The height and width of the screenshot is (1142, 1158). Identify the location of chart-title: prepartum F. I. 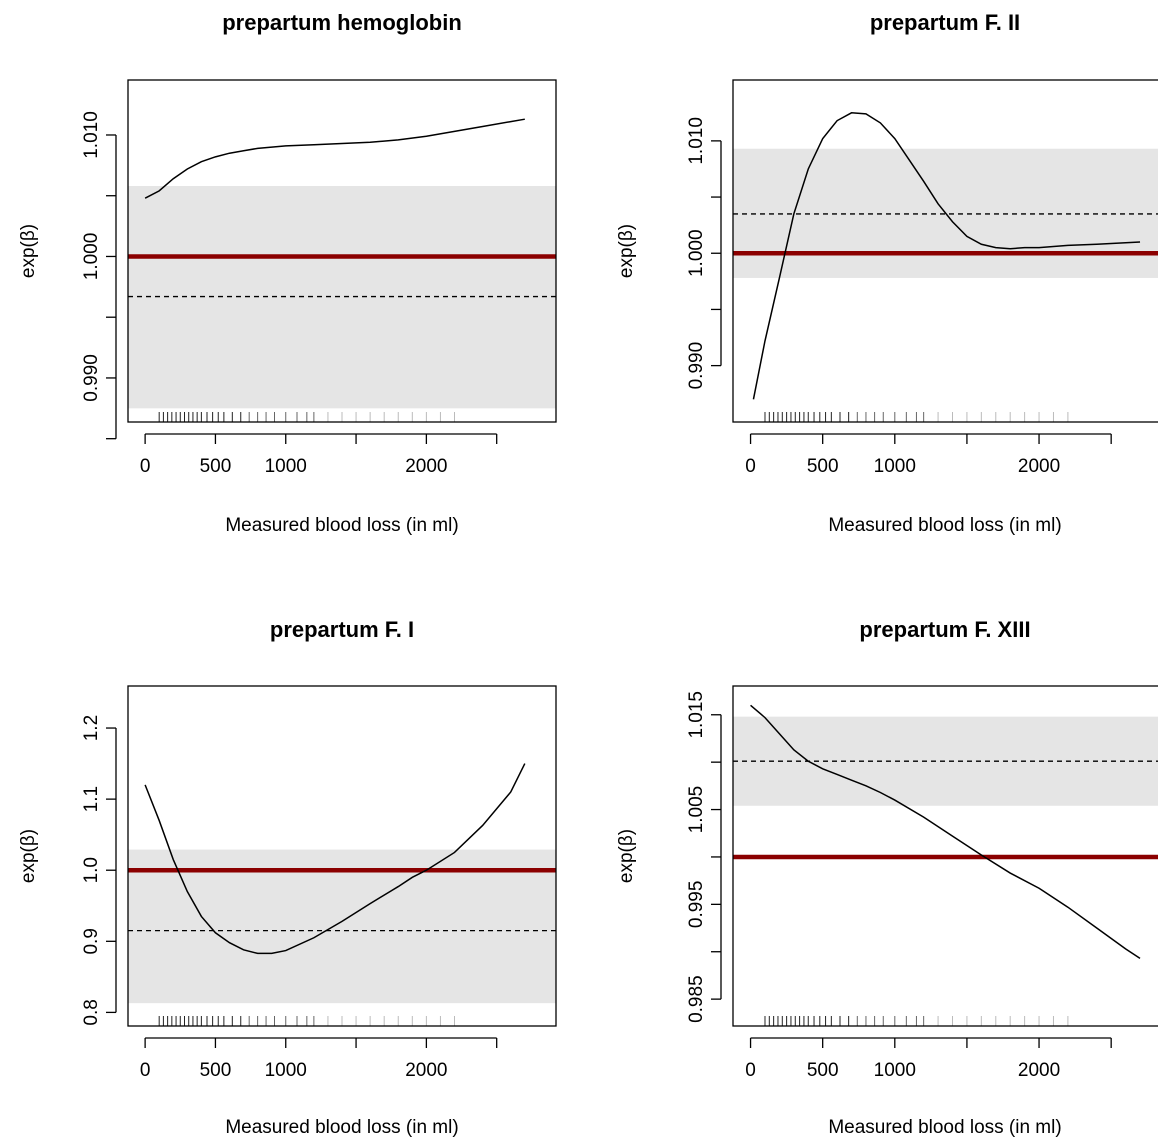
(342, 629).